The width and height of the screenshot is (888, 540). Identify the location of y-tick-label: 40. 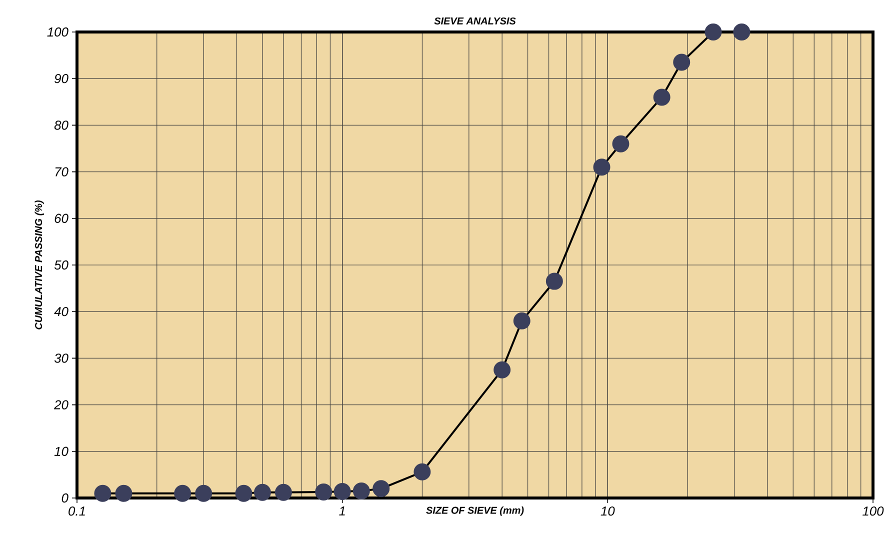
(61, 311).